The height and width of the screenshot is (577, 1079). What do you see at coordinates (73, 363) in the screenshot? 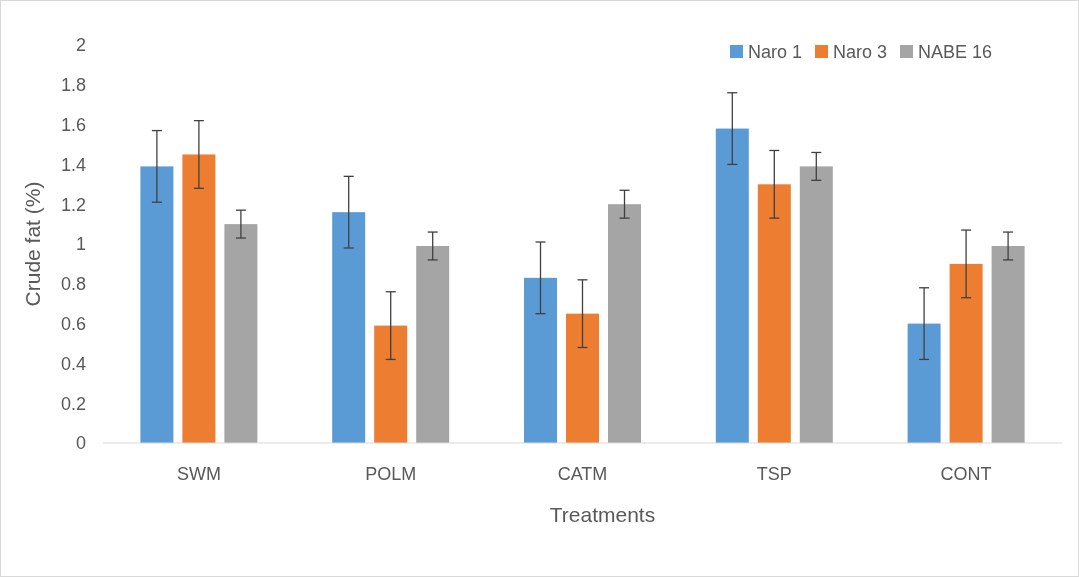
I see `y-tick-label: 0.4` at bounding box center [73, 363].